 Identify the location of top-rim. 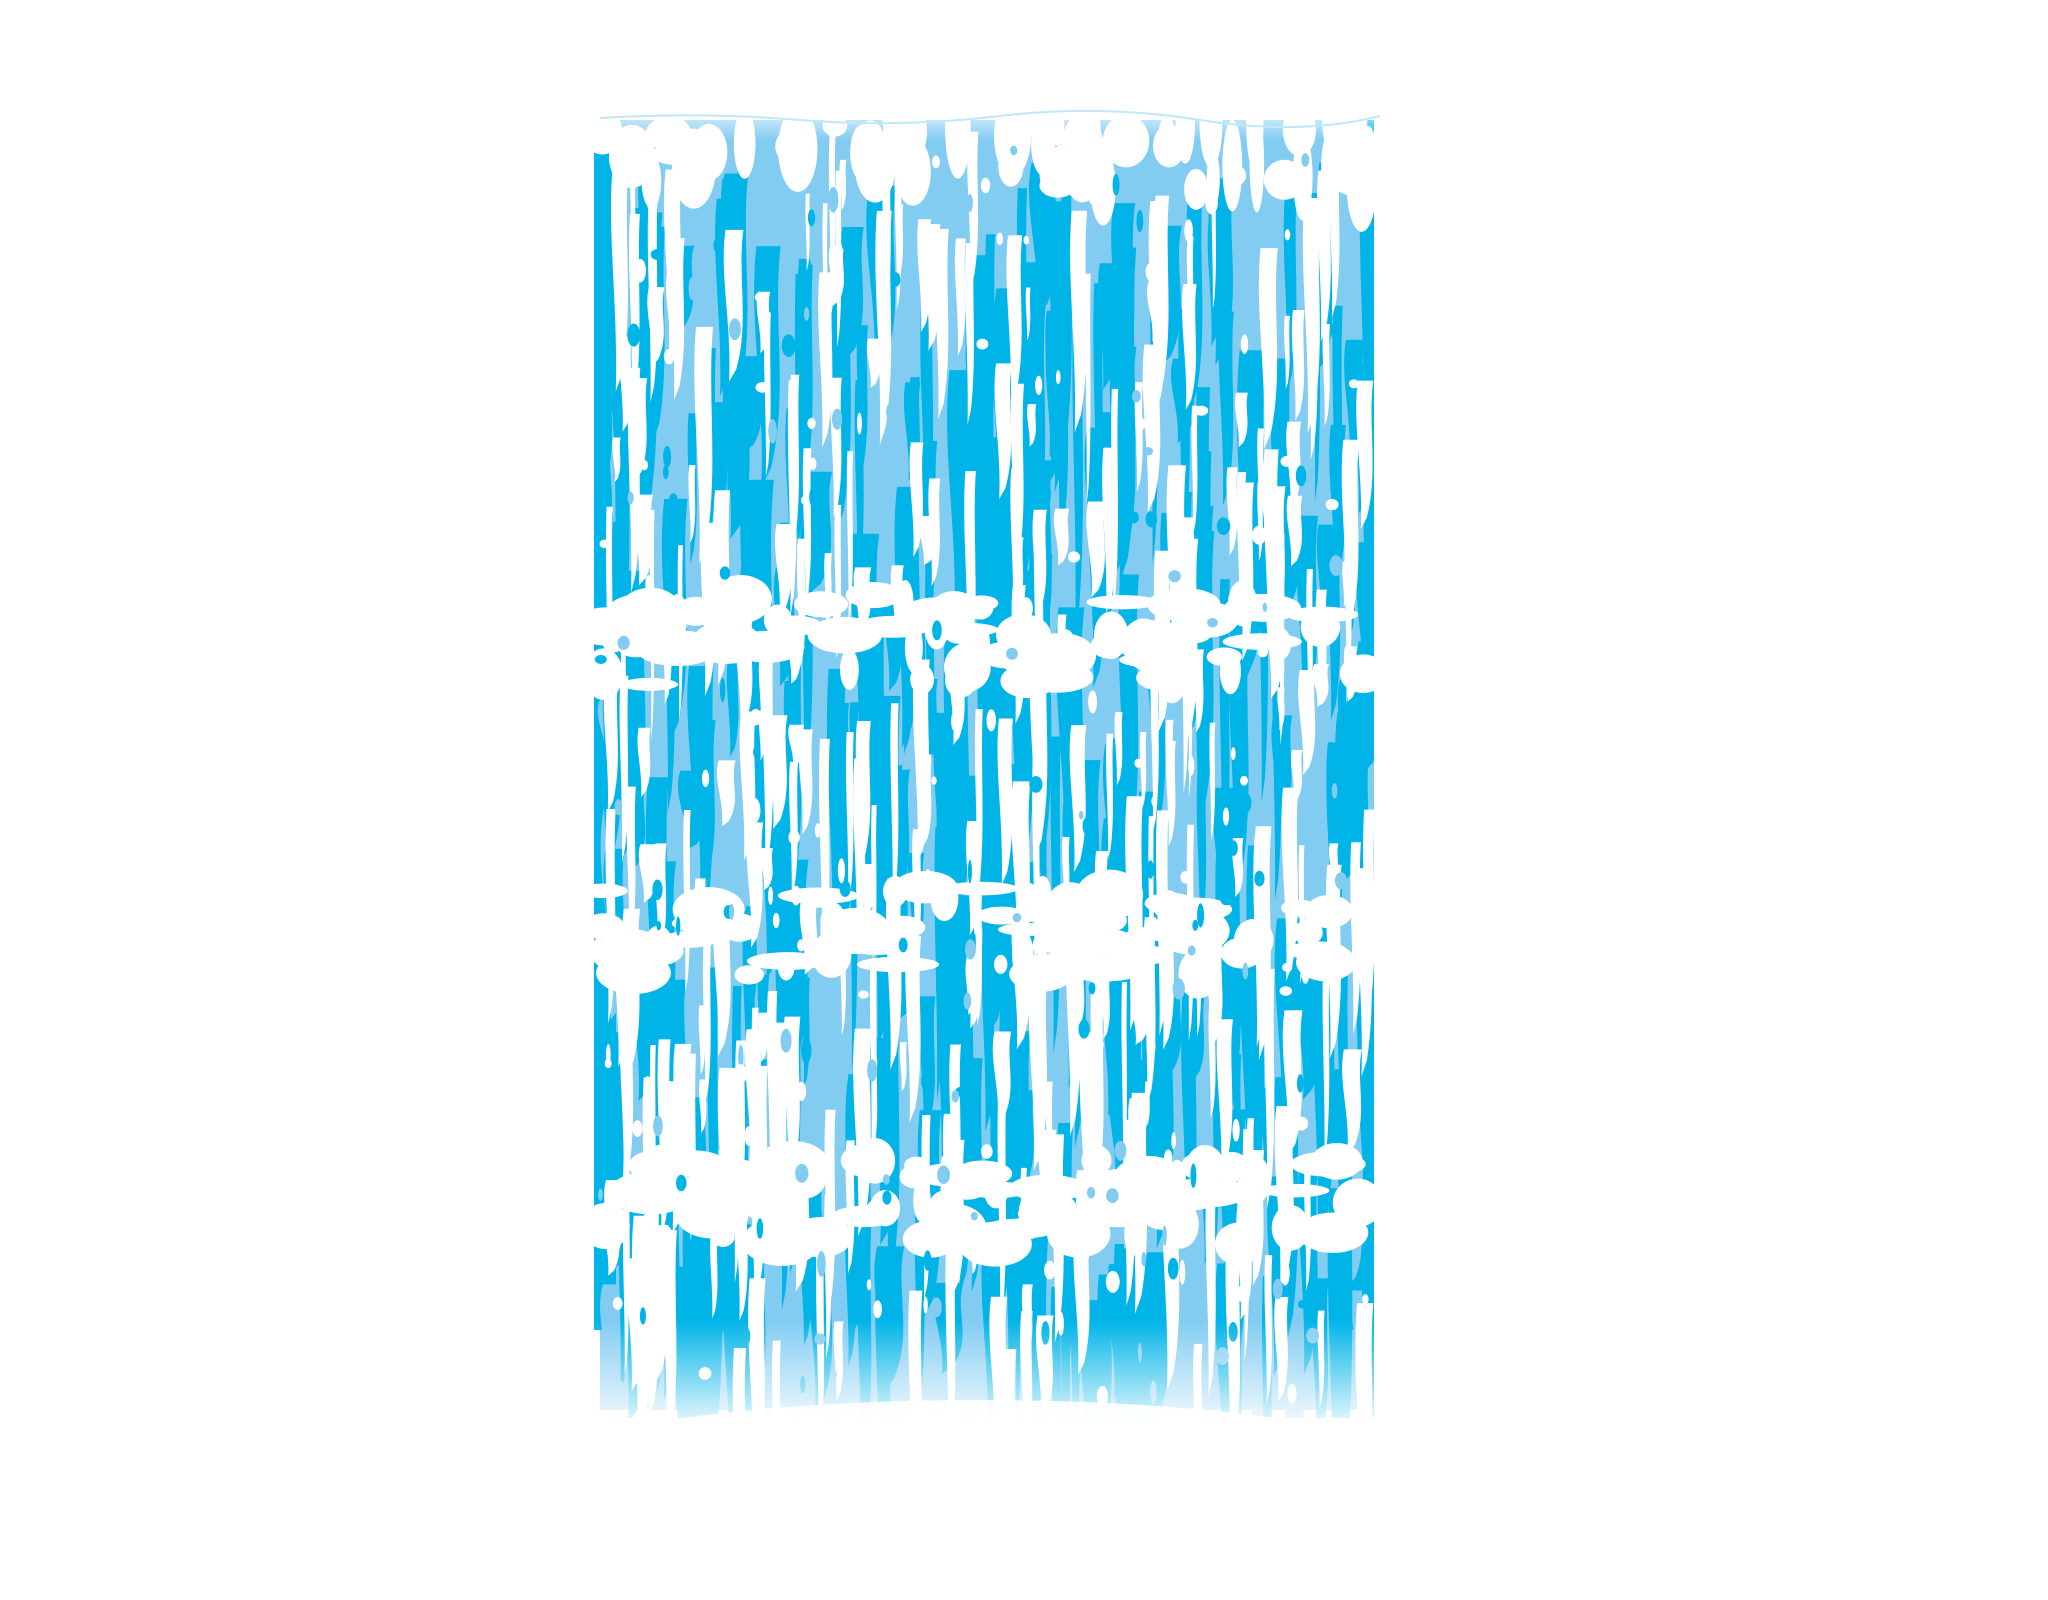
(985, 120).